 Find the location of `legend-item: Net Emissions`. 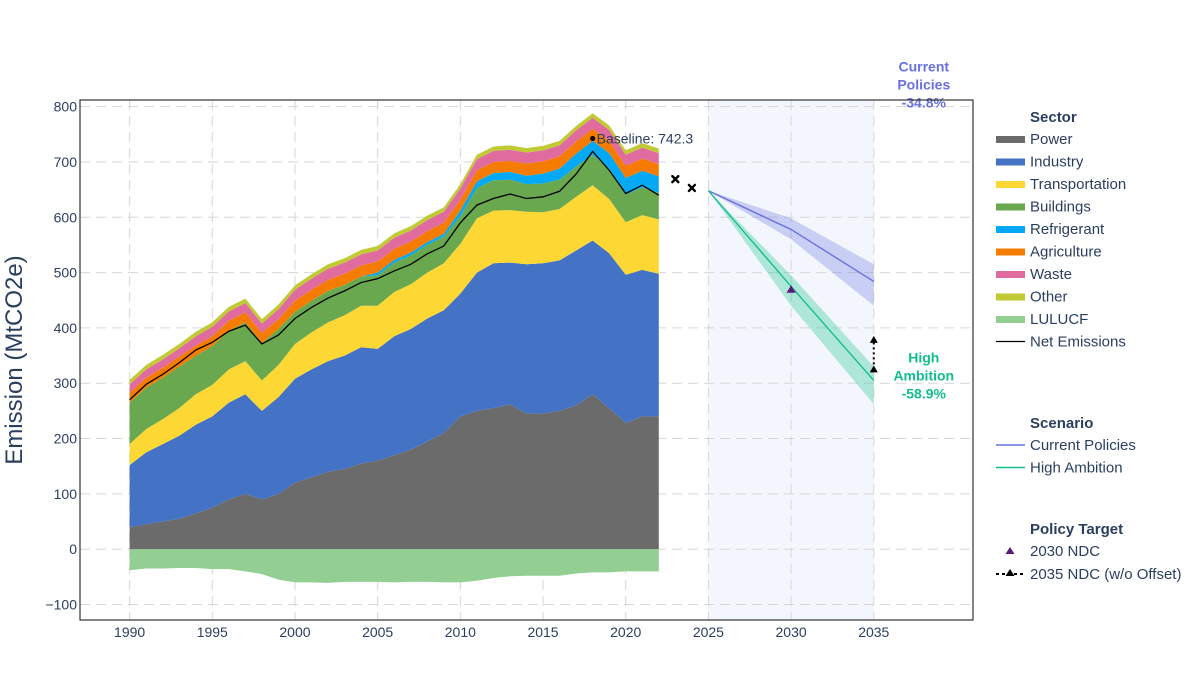

legend-item: Net Emissions is located at coordinates (1078, 342).